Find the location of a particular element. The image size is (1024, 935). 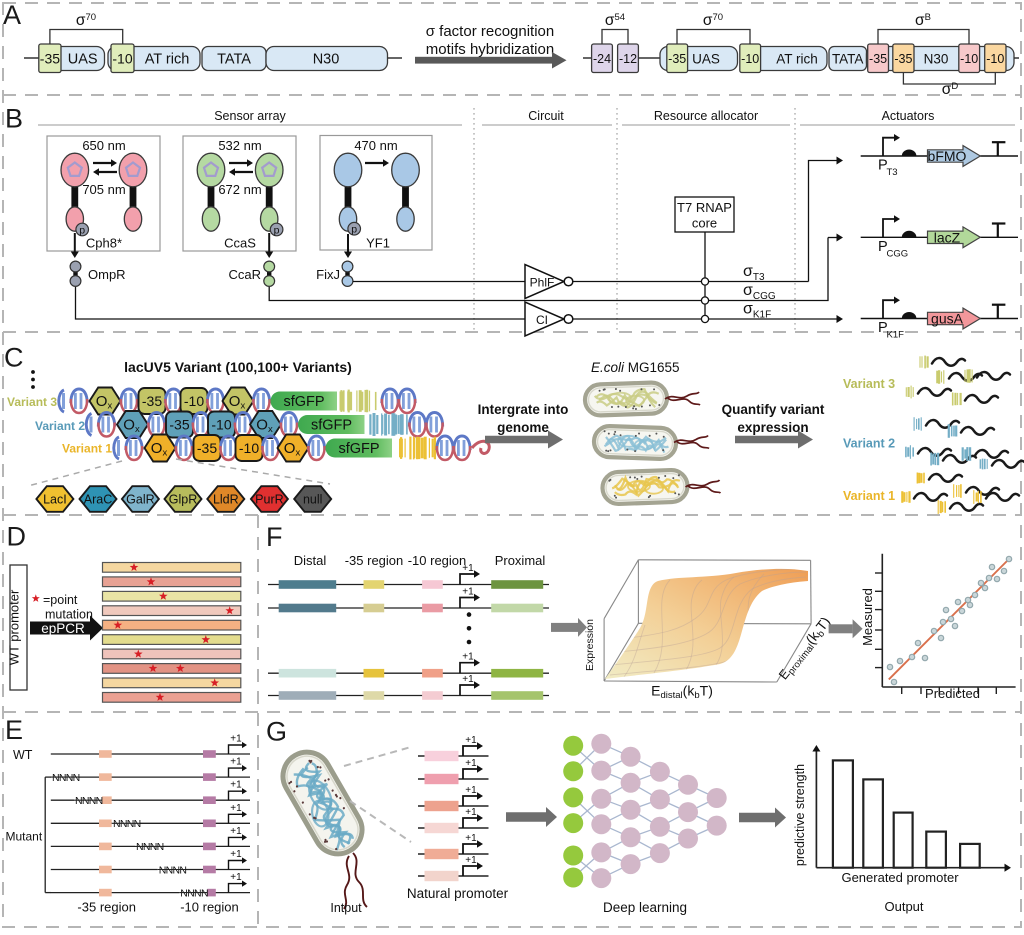

svg-text: WT is located at coordinates (23, 755).